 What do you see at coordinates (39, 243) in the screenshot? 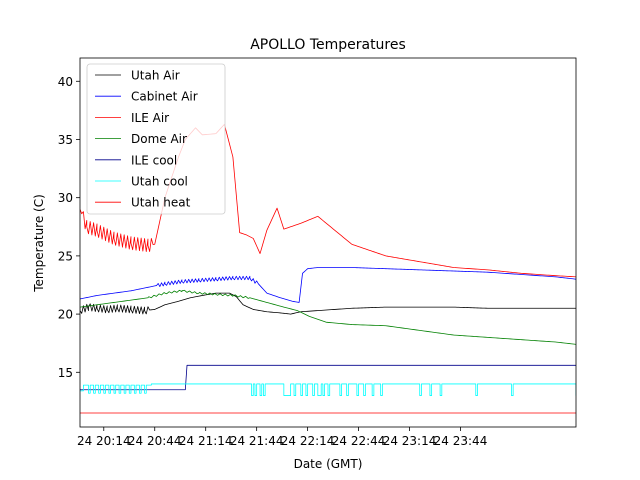
I see `y-axis-title: Temperature (C)` at bounding box center [39, 243].